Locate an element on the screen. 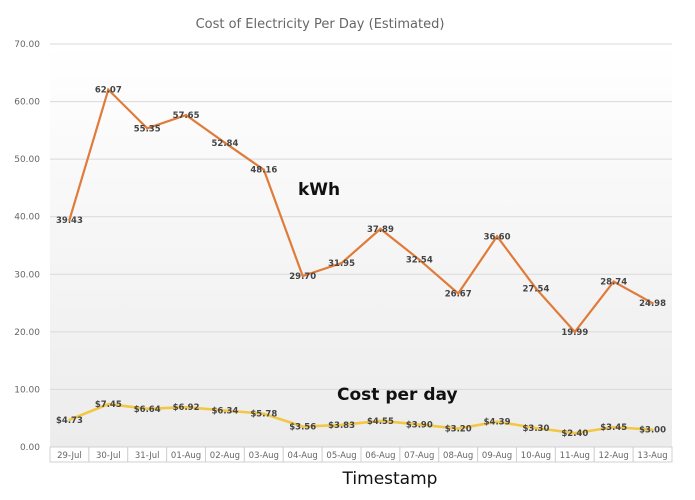 The width and height of the screenshot is (695, 500). data-label: 37.89 is located at coordinates (380, 230).